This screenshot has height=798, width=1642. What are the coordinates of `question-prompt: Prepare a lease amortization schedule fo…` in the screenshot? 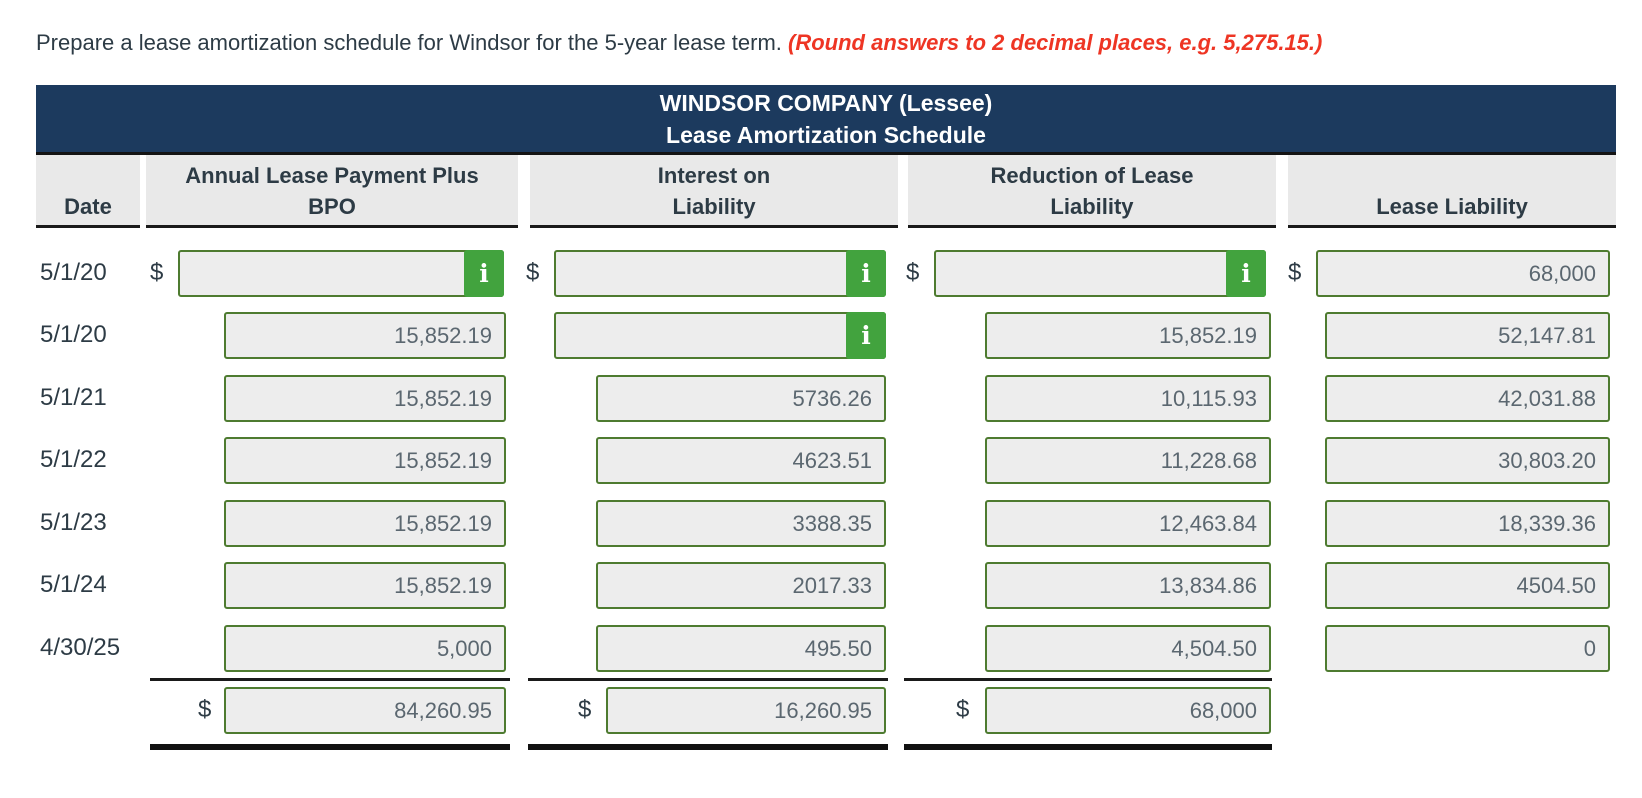 It's located at (679, 43).